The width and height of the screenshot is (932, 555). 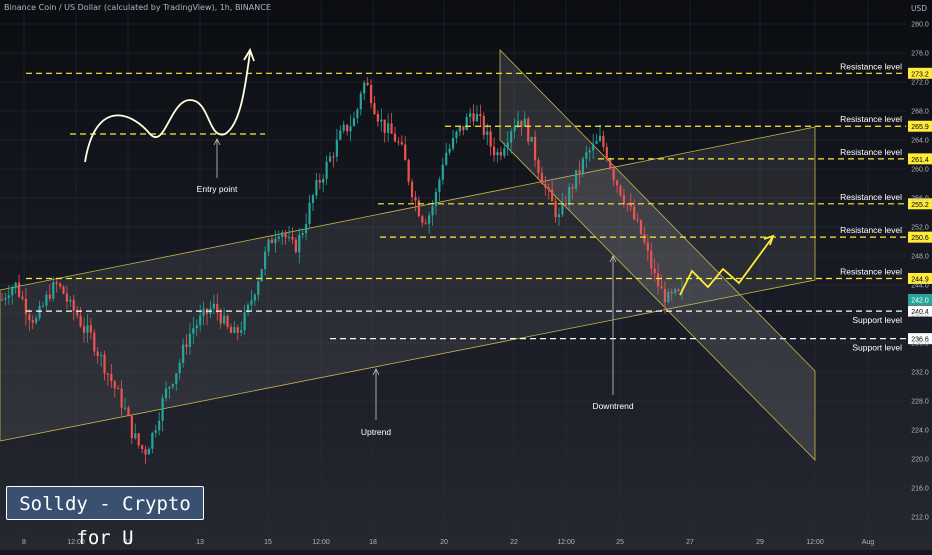 I want to click on resistance-label: Resistance level, so click(x=871, y=197).